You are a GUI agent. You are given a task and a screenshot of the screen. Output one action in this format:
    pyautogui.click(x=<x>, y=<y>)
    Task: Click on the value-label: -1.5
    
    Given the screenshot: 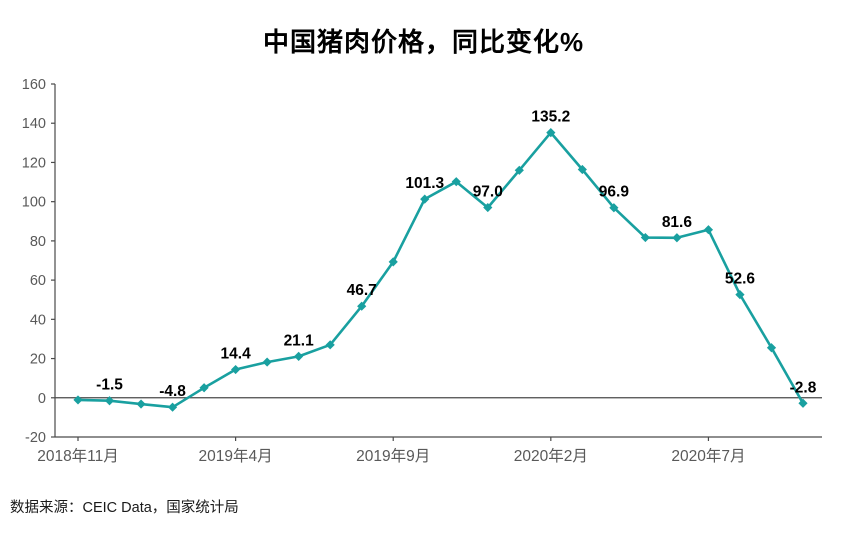 What is the action you would take?
    pyautogui.click(x=109, y=385)
    